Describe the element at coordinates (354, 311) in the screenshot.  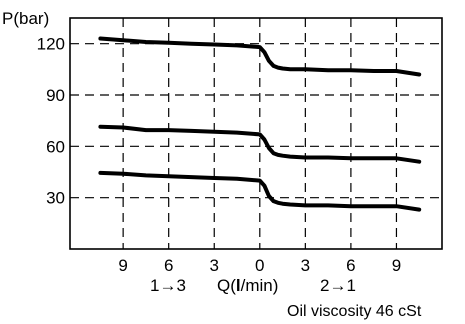
I see `viscosity-note: Oil viscosity 46 cSt` at that location.